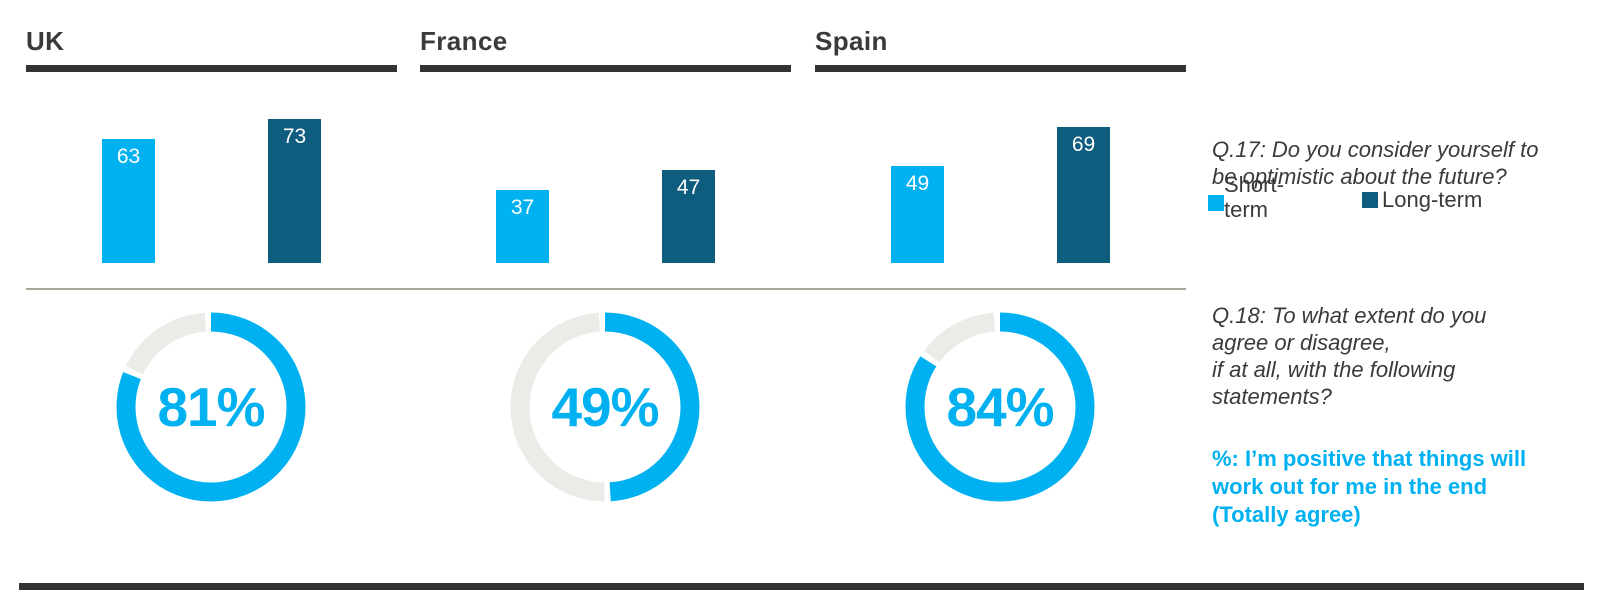 This screenshot has width=1612, height=606. I want to click on country-title-uk: UK, so click(45, 41).